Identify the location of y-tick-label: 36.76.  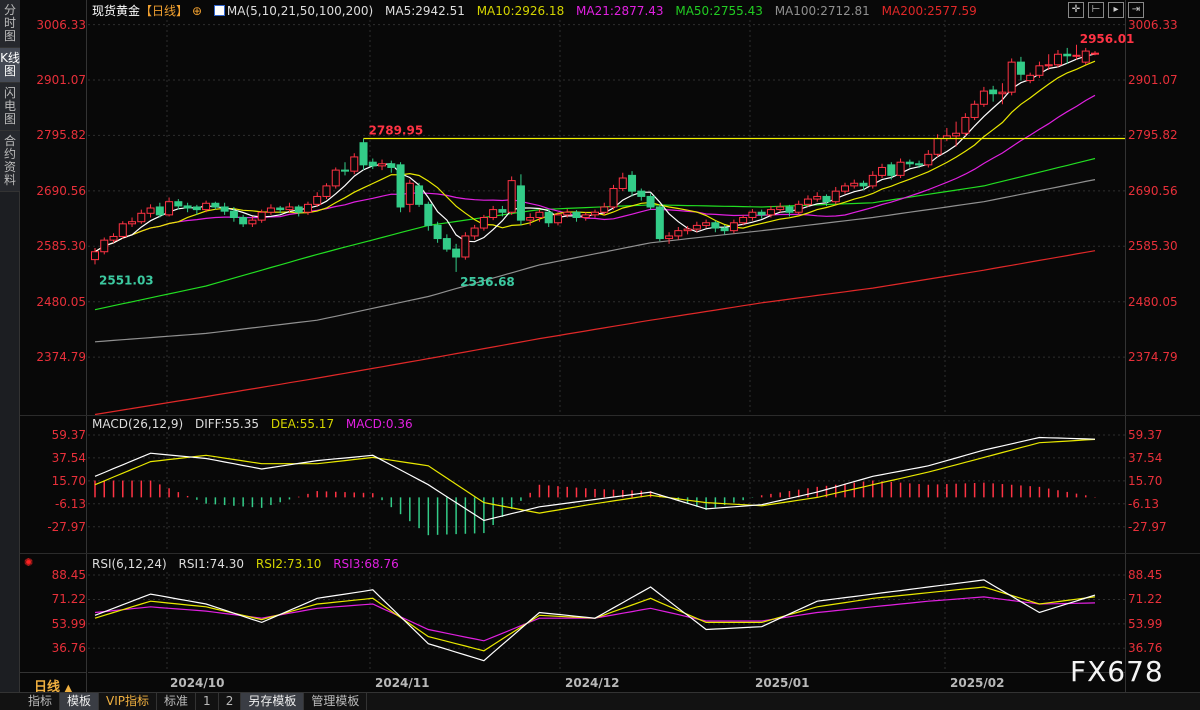
(1145, 648).